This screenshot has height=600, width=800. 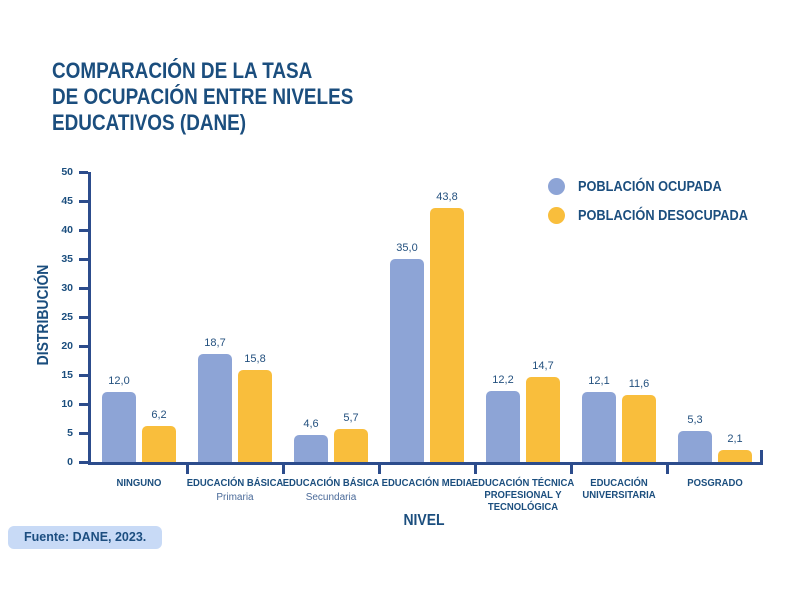 What do you see at coordinates (67, 288) in the screenshot?
I see `y-axis-tick-label: 30` at bounding box center [67, 288].